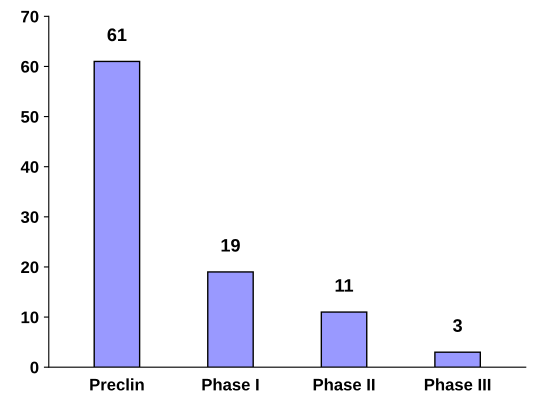  What do you see at coordinates (117, 35) in the screenshot?
I see `data-label: 61` at bounding box center [117, 35].